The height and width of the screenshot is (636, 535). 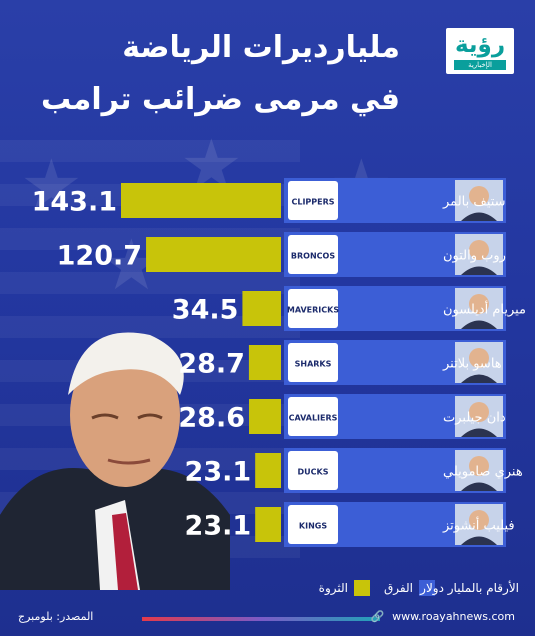 I want to click on brand-logo: رؤية الإخبارية, so click(x=480, y=51).